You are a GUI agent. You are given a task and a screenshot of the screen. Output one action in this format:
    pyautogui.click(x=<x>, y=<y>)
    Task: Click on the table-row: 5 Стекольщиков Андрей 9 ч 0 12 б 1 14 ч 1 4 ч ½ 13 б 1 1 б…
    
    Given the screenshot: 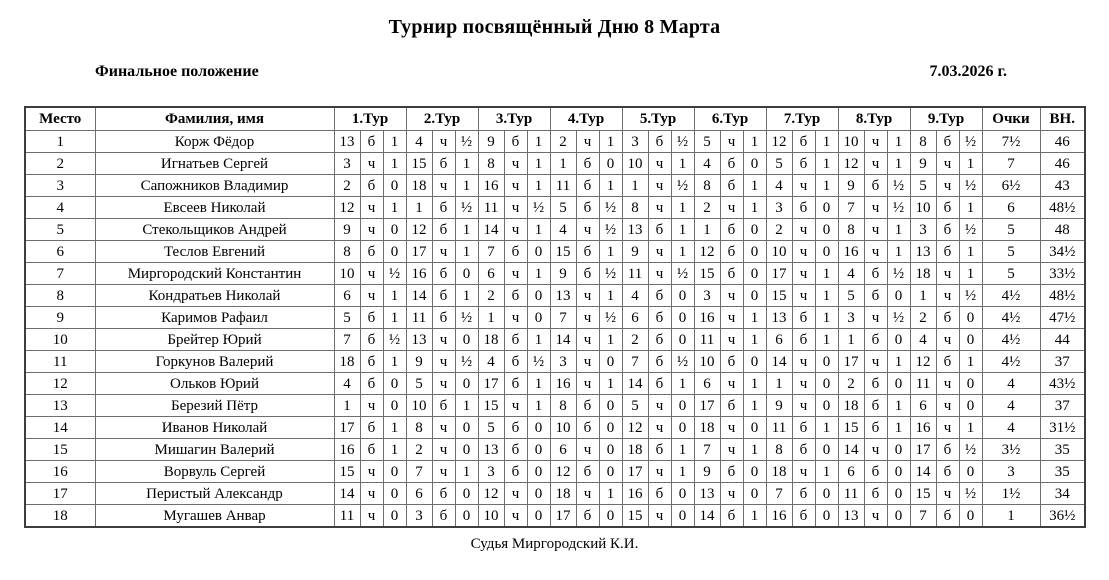 What is the action you would take?
    pyautogui.click(x=555, y=229)
    